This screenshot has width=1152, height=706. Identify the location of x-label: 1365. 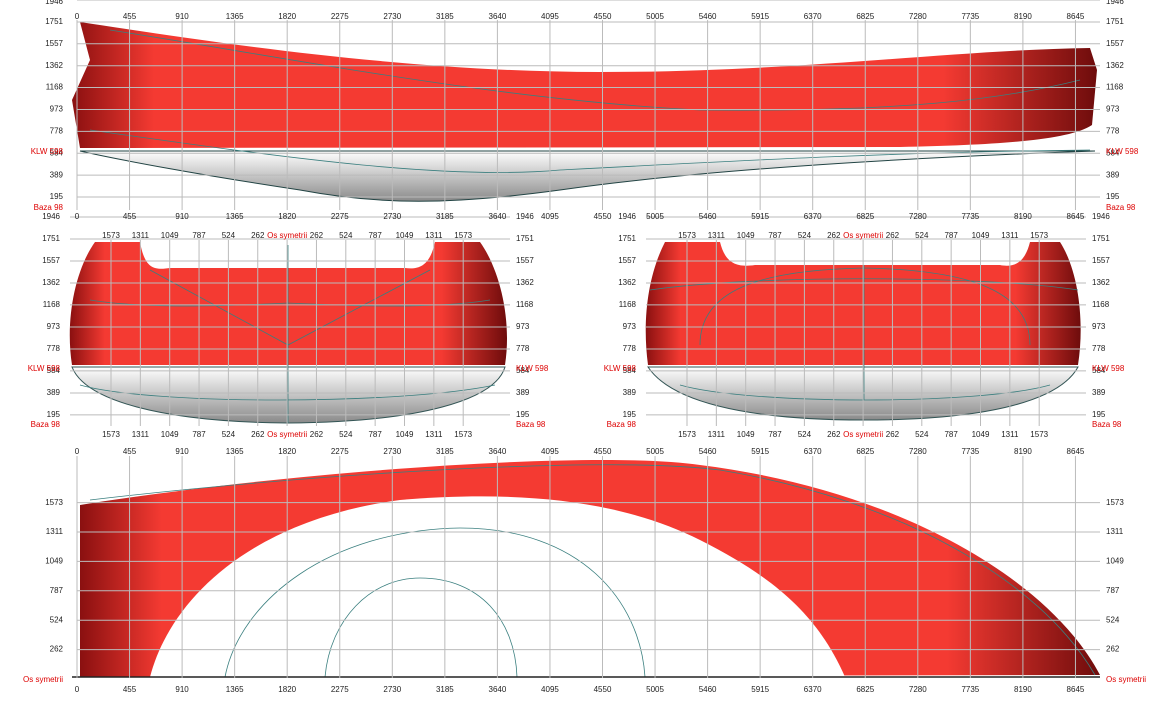
(235, 689).